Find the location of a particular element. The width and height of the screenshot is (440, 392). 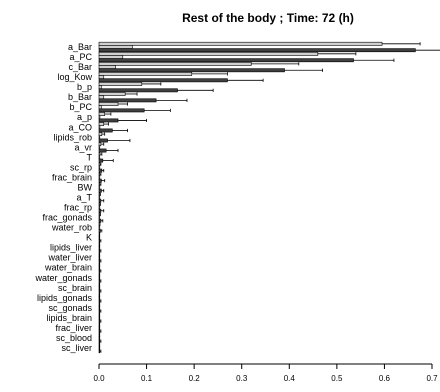

category-label-9: lipids_rob is located at coordinates (72, 137).